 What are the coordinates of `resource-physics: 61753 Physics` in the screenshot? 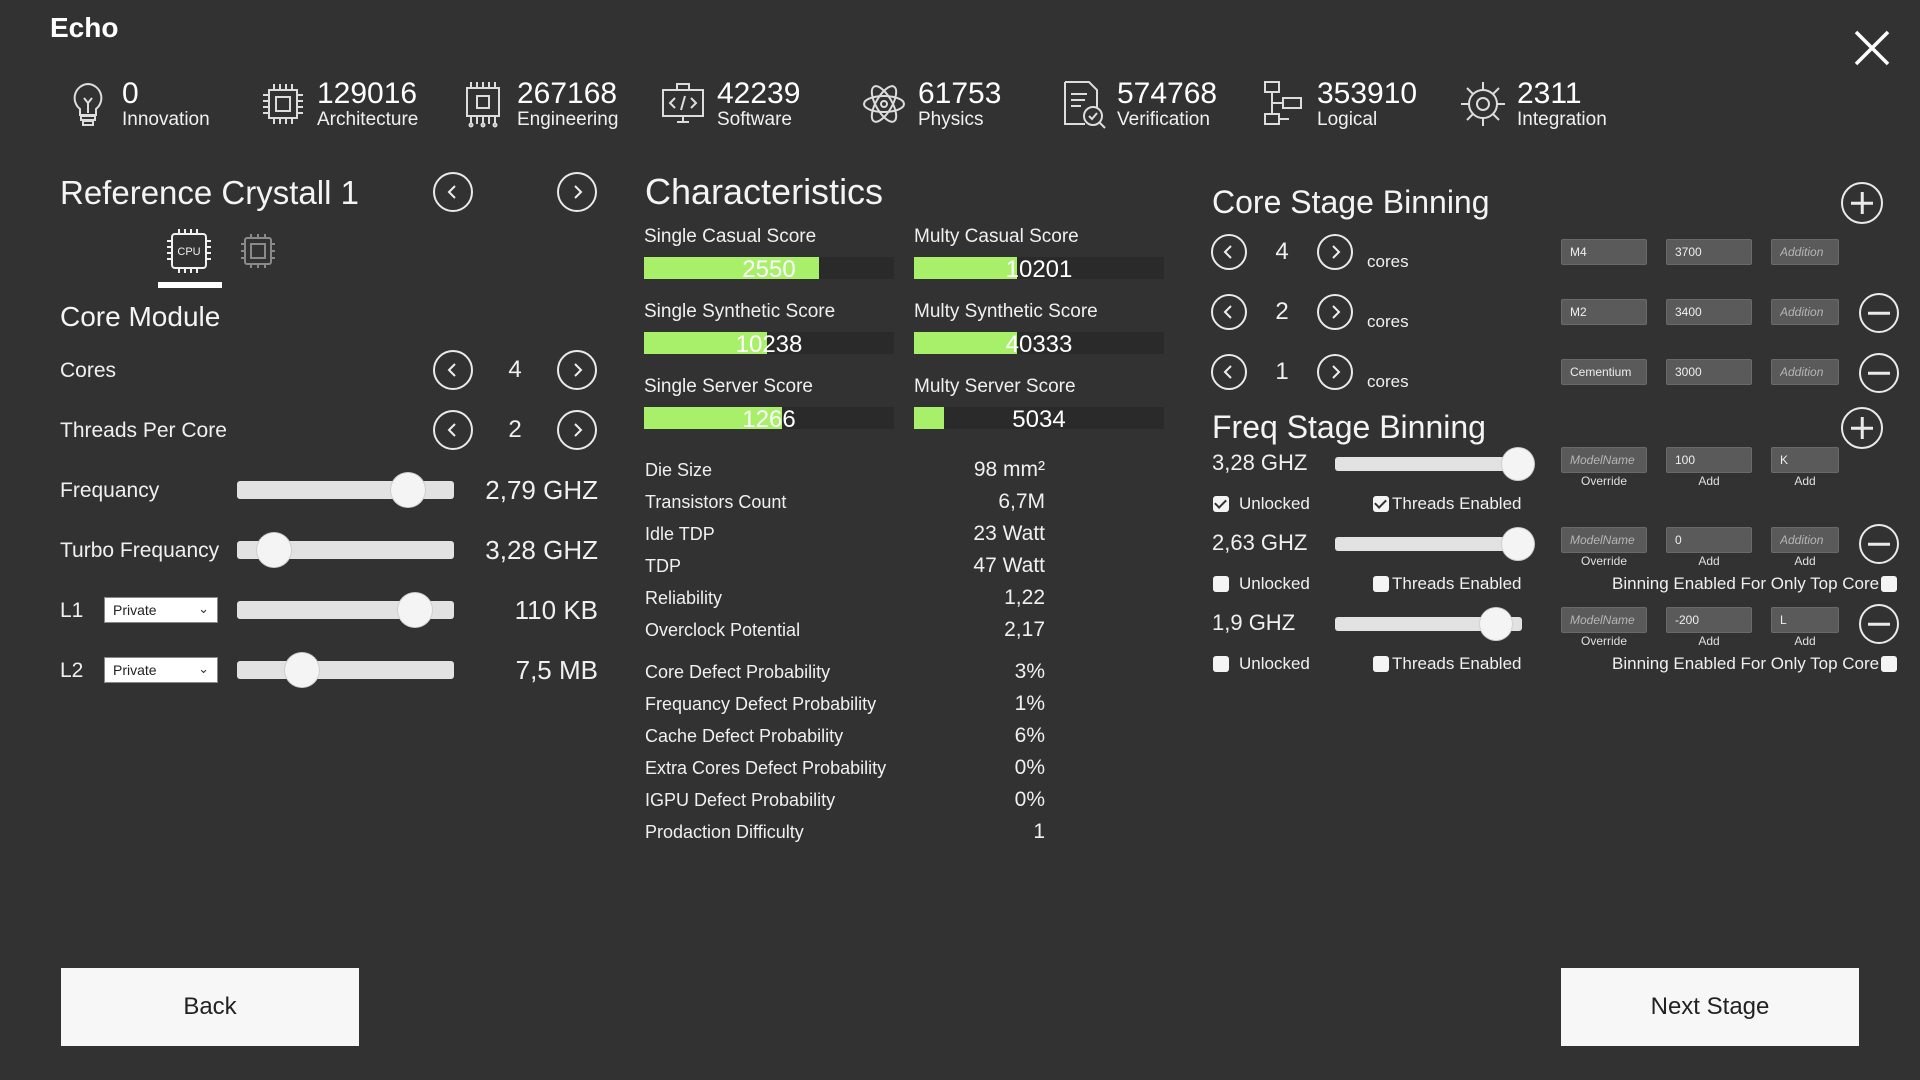 It's located at (929, 104).